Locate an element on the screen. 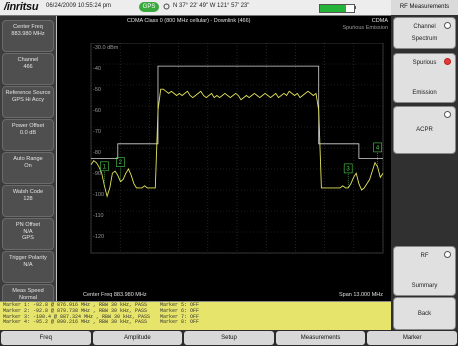  marker-label: 2 is located at coordinates (121, 163).